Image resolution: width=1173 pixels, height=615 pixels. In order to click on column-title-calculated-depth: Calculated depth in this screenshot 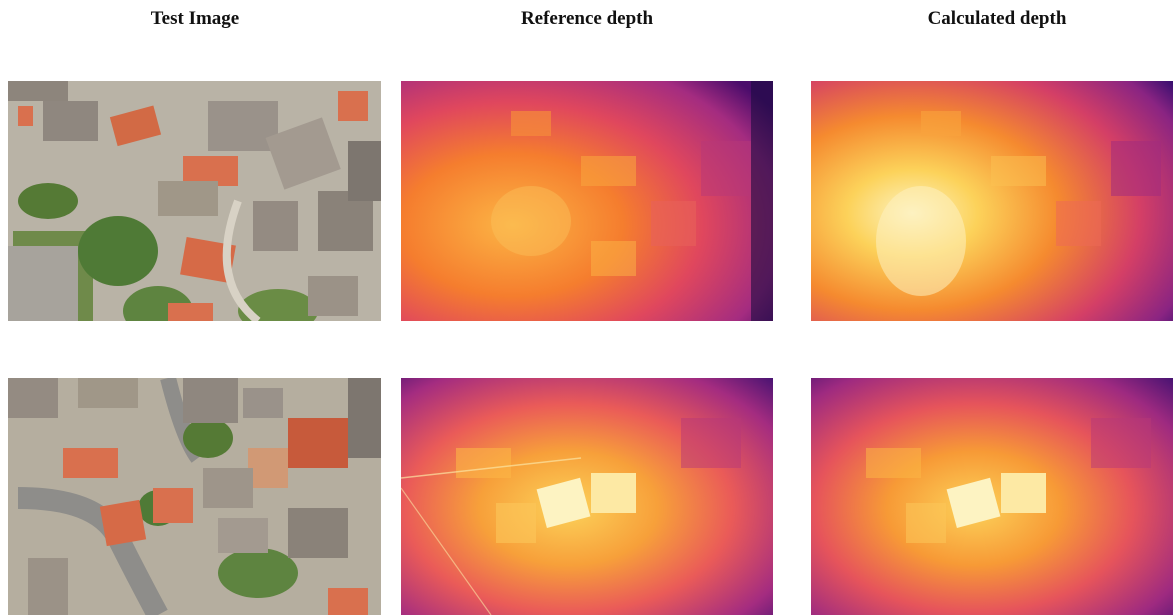, I will do `click(997, 18)`.